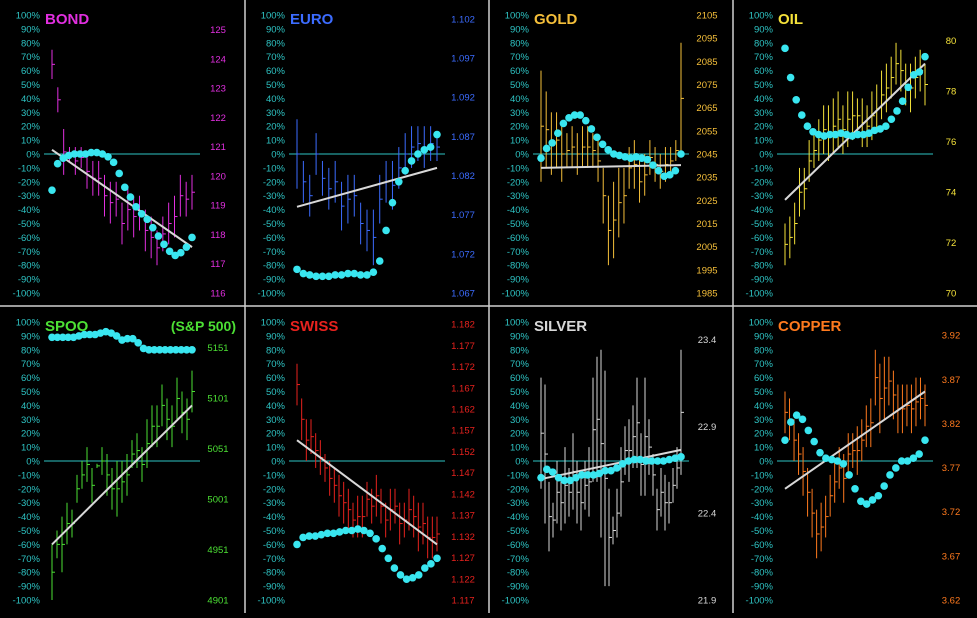 This screenshot has width=977, height=618. Describe the element at coordinates (31, 336) in the screenshot. I see `pct-tick-label: 90%` at that location.